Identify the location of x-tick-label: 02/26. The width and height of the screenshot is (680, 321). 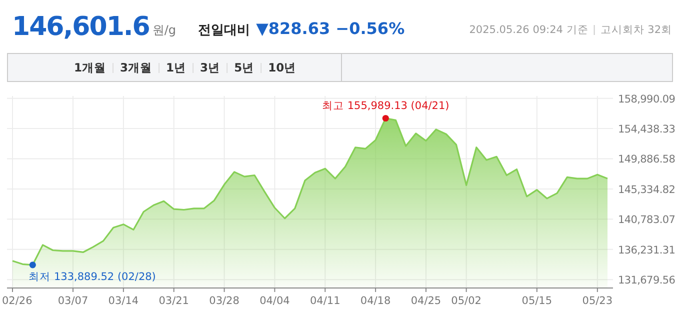
(17, 301).